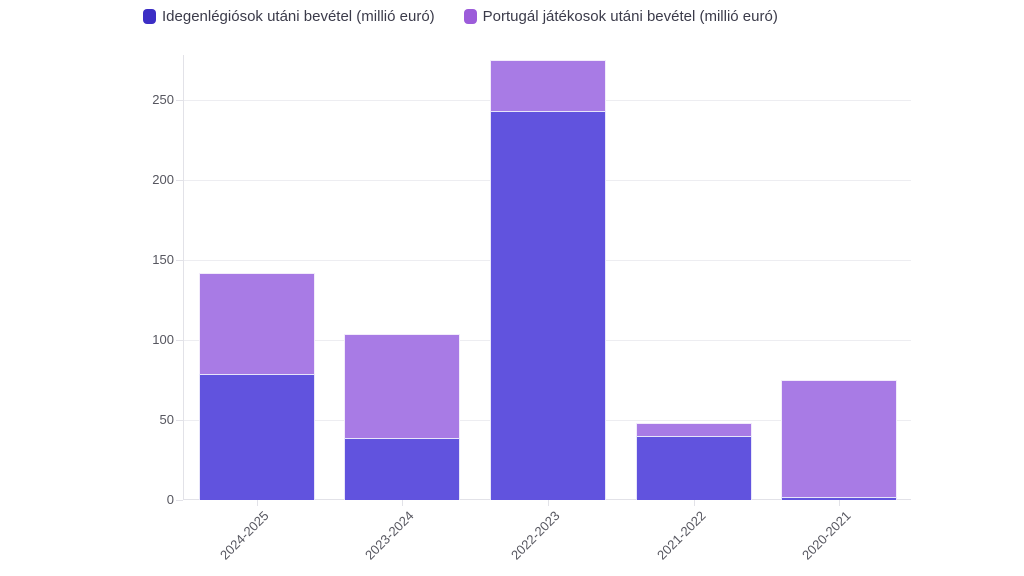  Describe the element at coordinates (389, 535) in the screenshot. I see `x-tick-label-2023-2024: 2023-2024` at that location.